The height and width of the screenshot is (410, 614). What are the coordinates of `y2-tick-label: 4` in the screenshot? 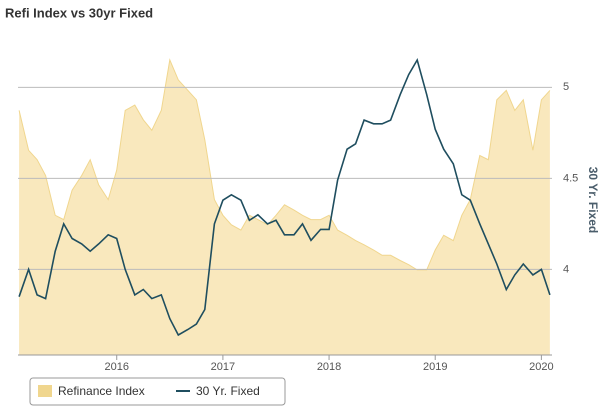 It's located at (566, 269).